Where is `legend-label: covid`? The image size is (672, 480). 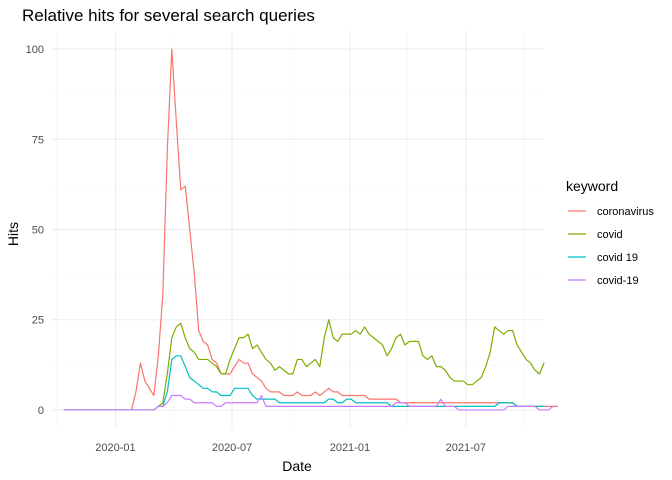 legend-label: covid is located at coordinates (610, 235).